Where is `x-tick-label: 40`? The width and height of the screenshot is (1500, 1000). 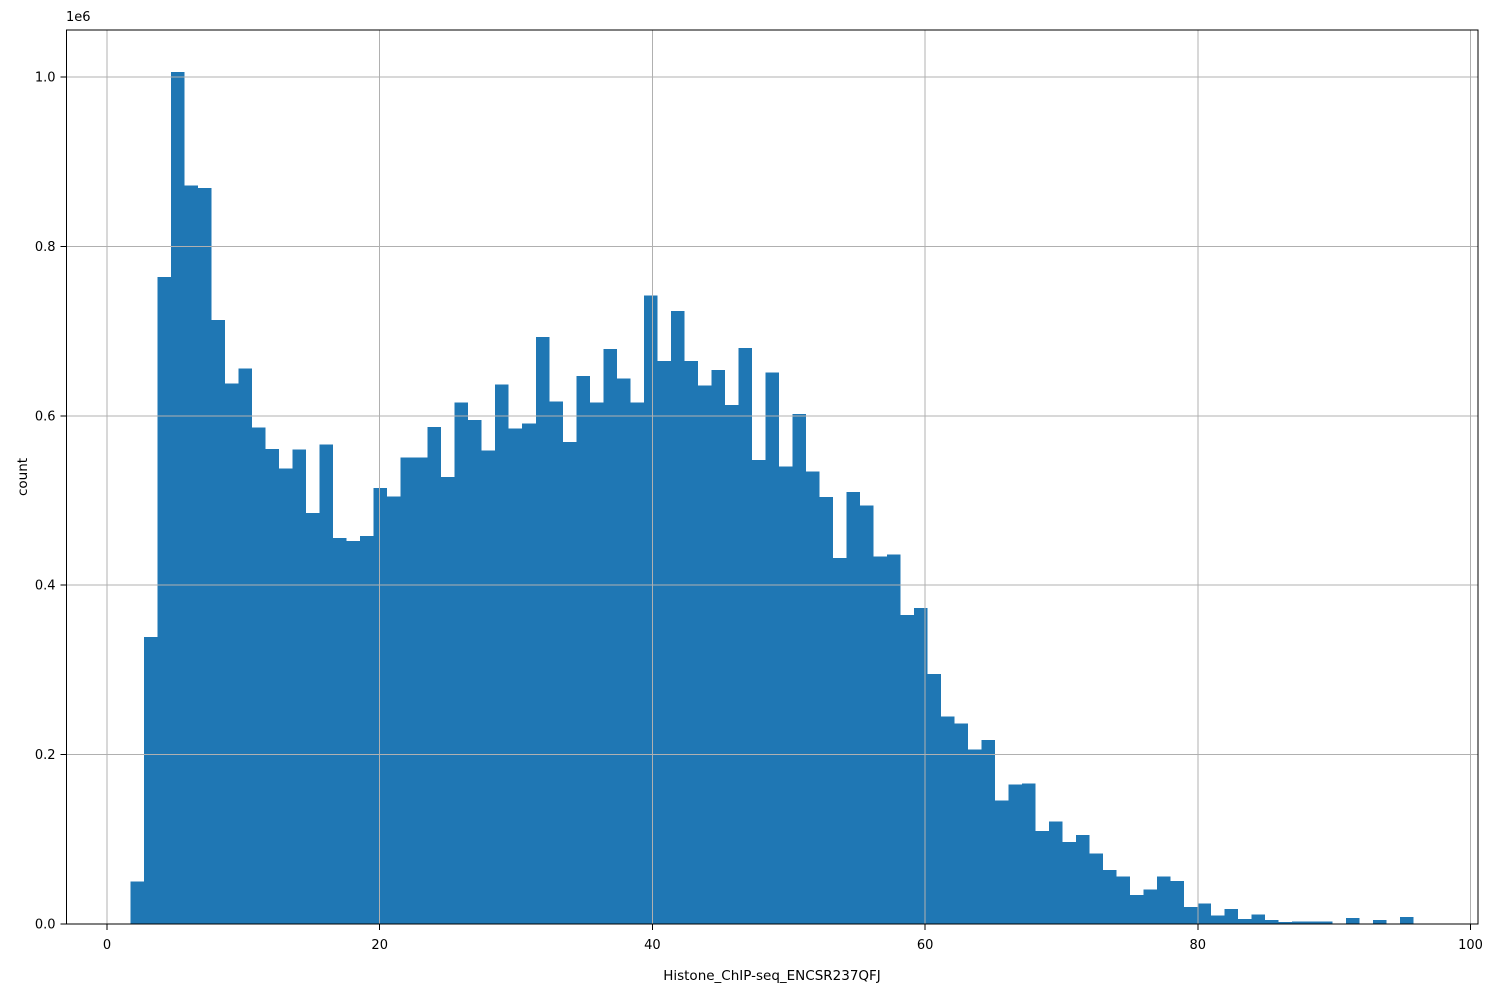 x-tick-label: 40 is located at coordinates (652, 945).